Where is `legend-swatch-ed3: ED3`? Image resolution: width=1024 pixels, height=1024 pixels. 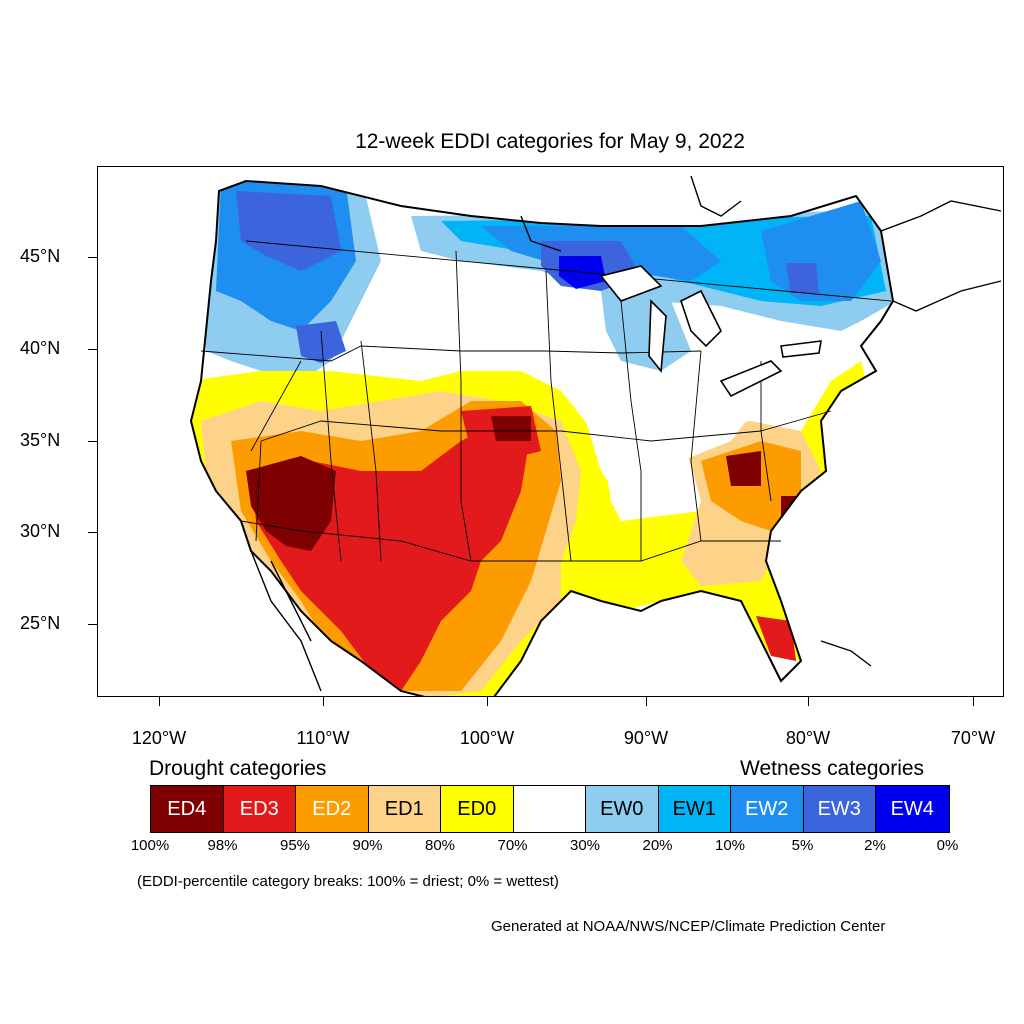 legend-swatch-ed3: ED3 is located at coordinates (259, 809).